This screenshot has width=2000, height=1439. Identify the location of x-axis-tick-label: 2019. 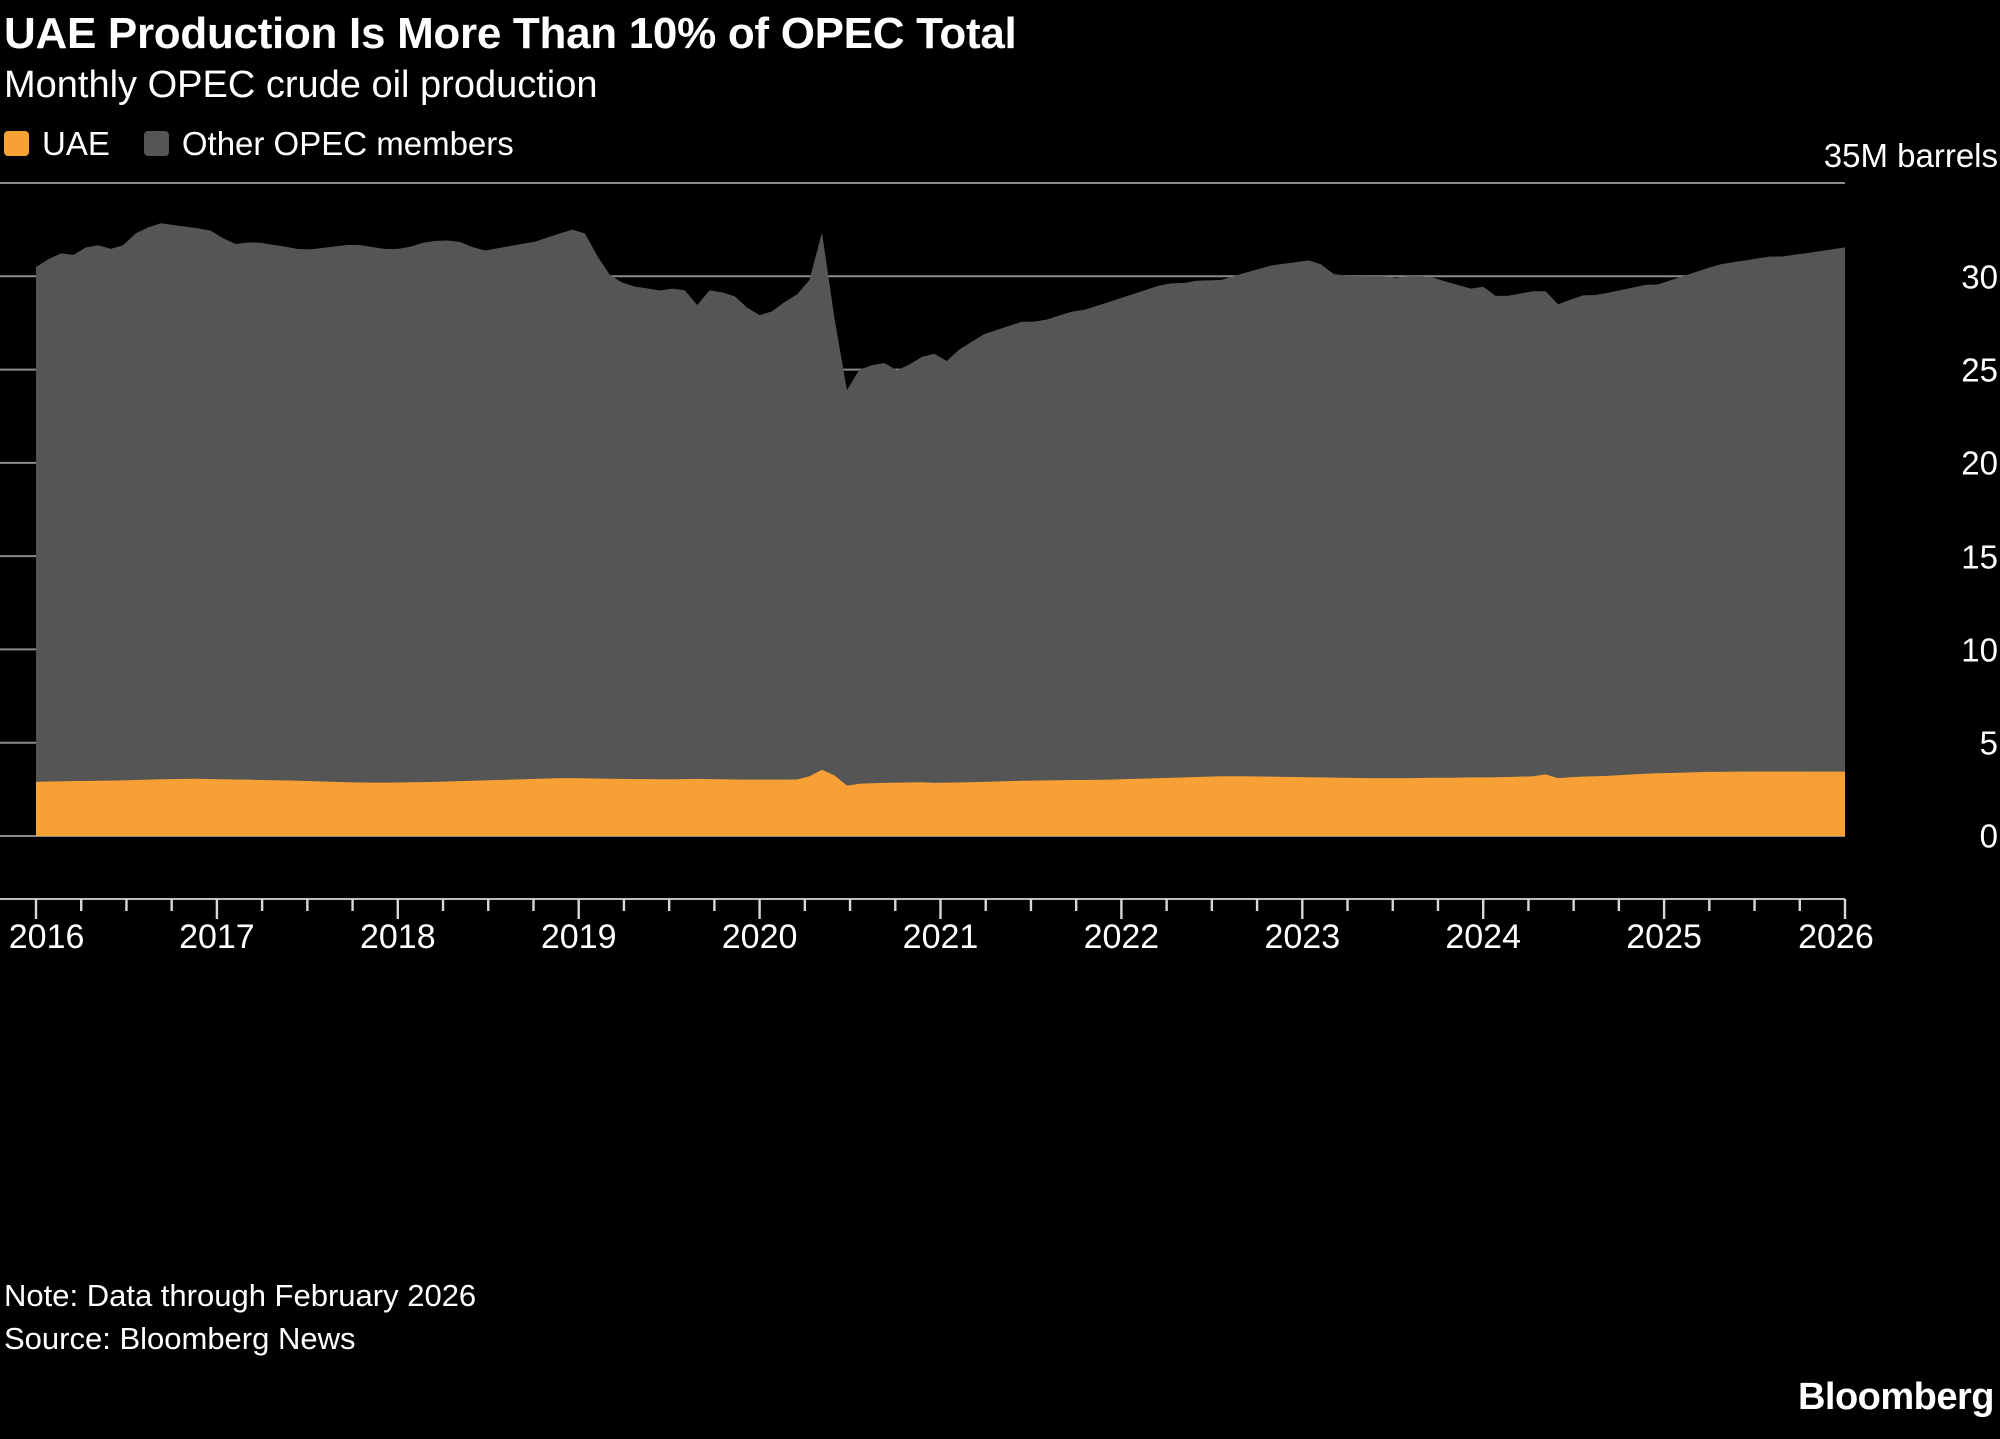
(578, 937).